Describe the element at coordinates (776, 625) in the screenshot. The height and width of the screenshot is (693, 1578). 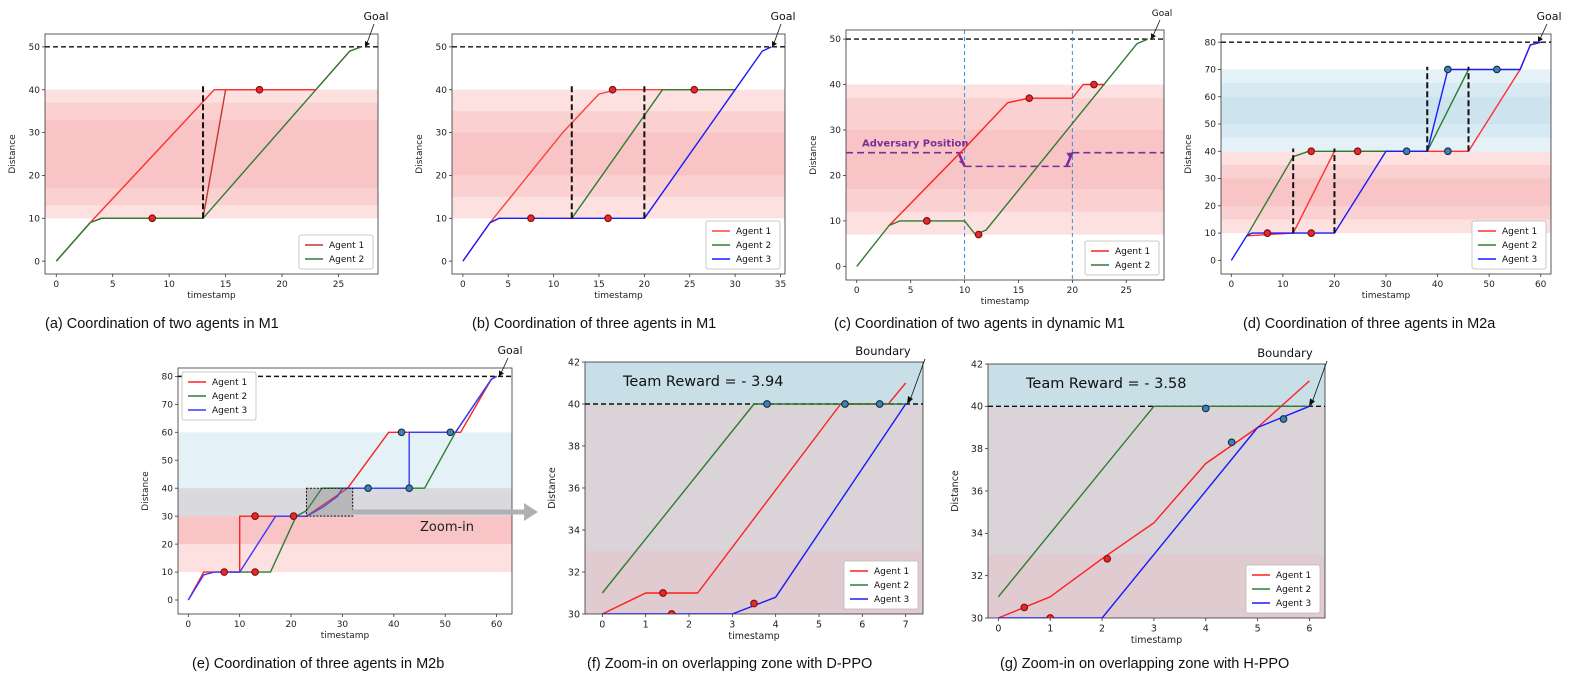
I see `x-tick-label: 4` at that location.